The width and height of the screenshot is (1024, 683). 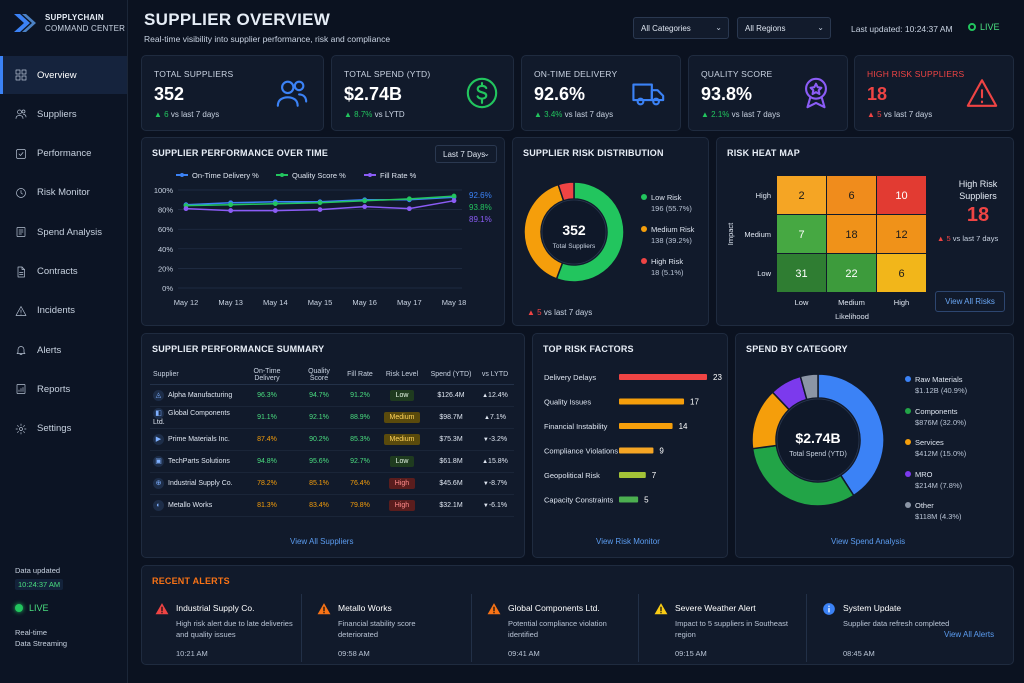 I want to click on fill-rate-cell: 76.4%, so click(x=360, y=483).